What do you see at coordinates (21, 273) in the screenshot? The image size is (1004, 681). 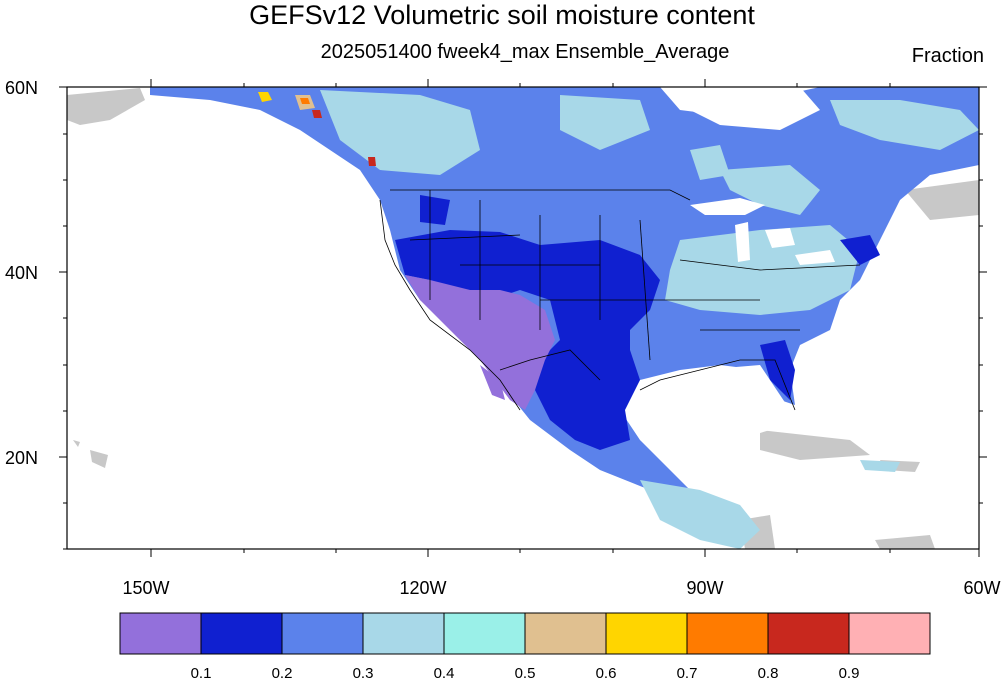 I see `lat-label-40n: 40N` at bounding box center [21, 273].